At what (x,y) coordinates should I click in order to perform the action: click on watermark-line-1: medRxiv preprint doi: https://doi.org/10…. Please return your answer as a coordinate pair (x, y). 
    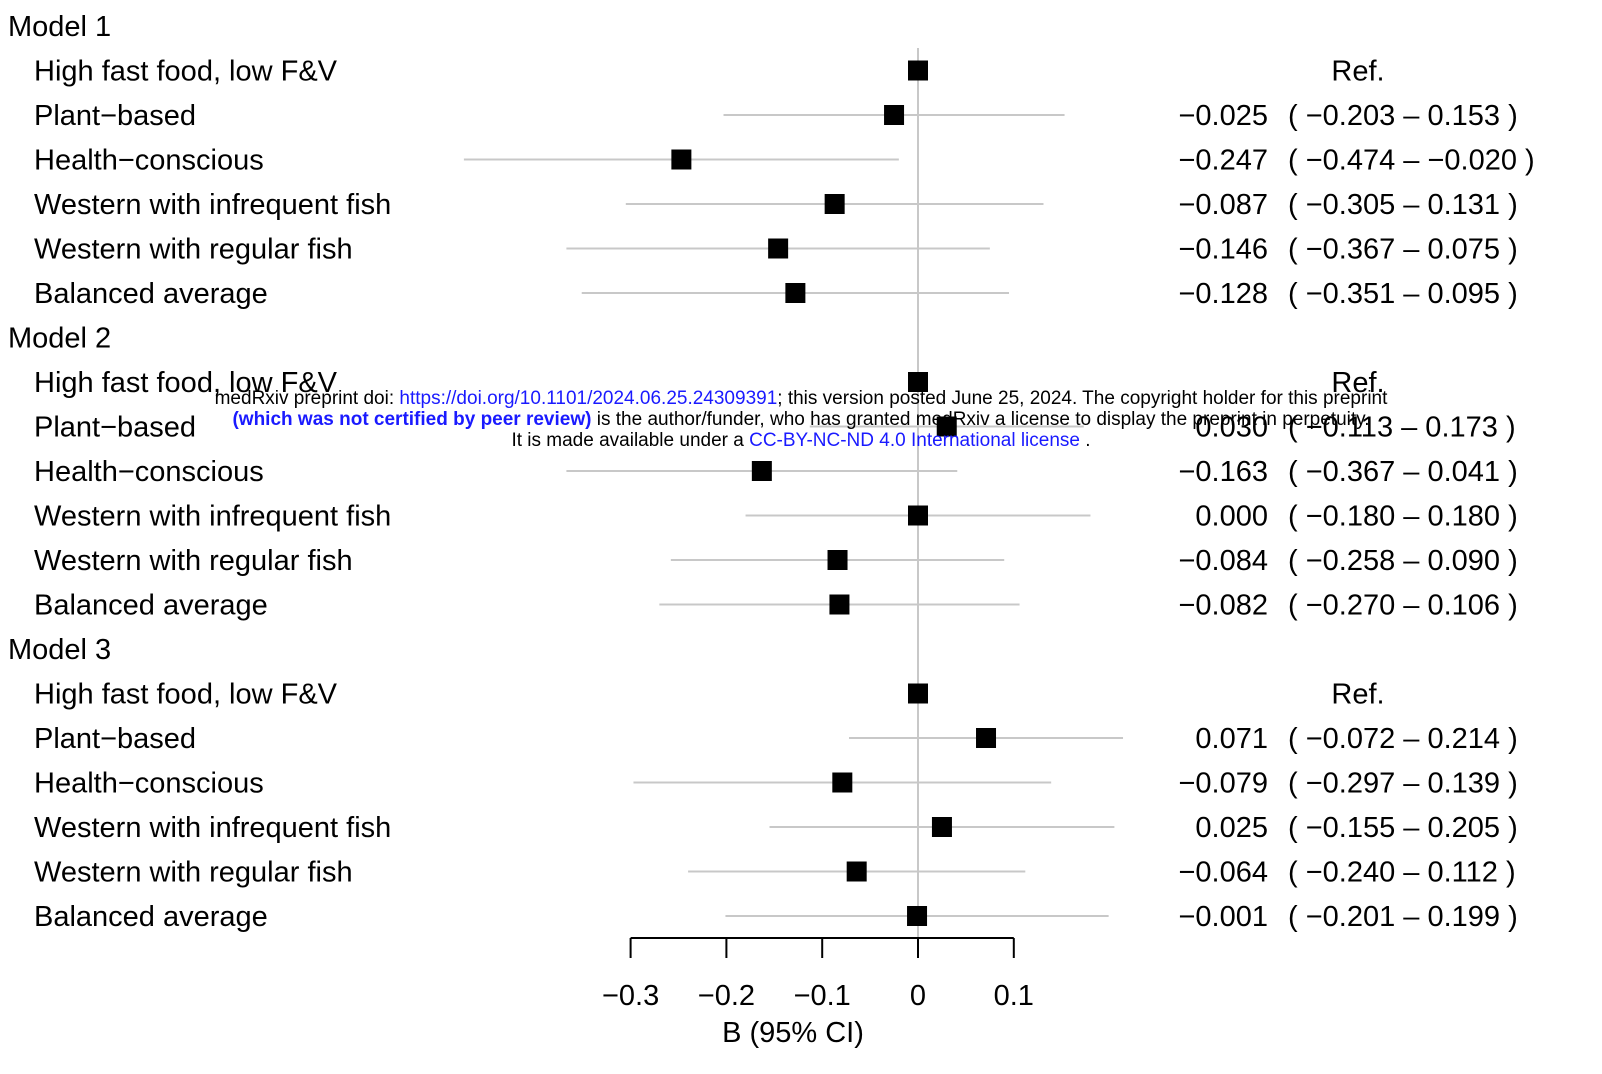
    Looking at the image, I should click on (801, 398).